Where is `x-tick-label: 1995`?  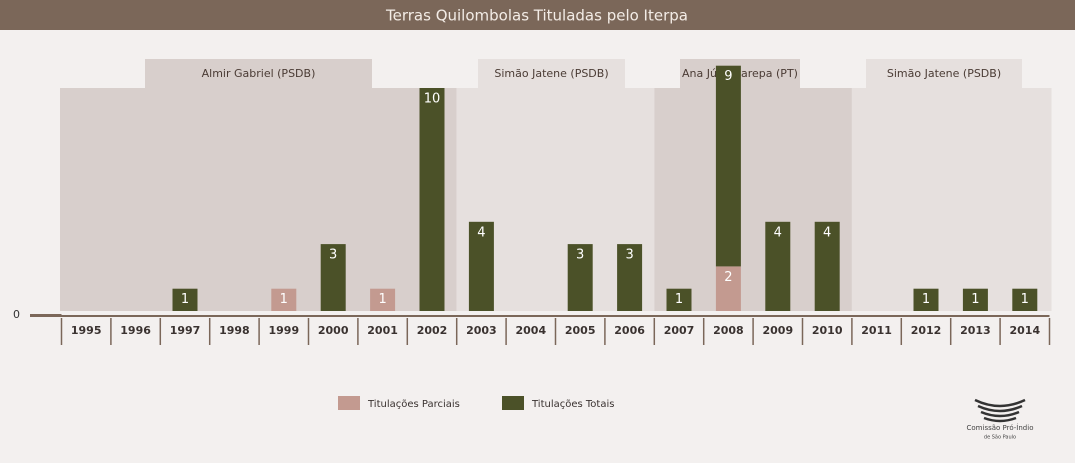 x-tick-label: 1995 is located at coordinates (86, 330).